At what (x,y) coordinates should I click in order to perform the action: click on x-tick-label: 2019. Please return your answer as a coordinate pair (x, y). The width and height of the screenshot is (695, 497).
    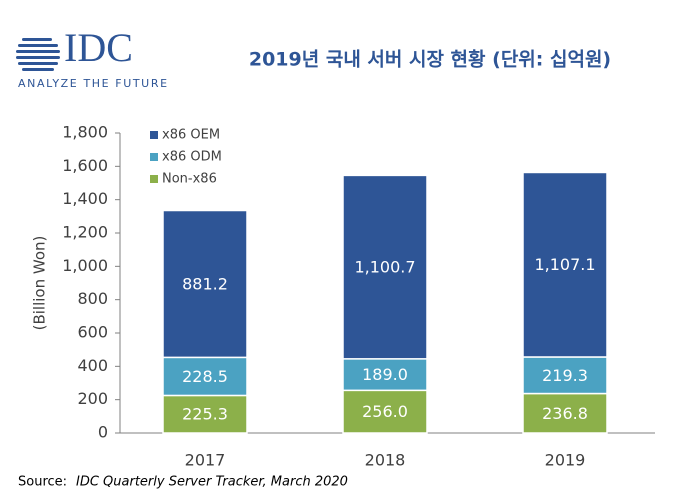
    Looking at the image, I should click on (565, 460).